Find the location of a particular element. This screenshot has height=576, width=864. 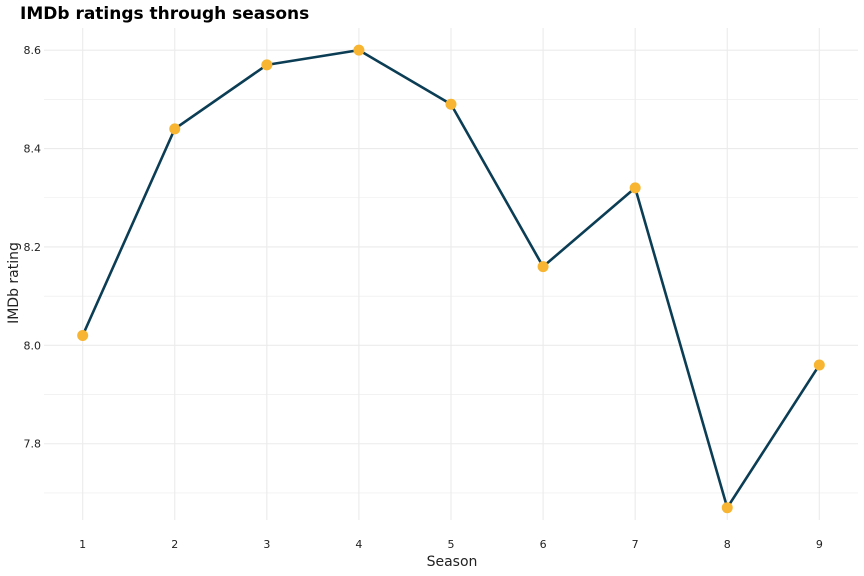

y-tick-label: 8.4 is located at coordinates (33, 149).